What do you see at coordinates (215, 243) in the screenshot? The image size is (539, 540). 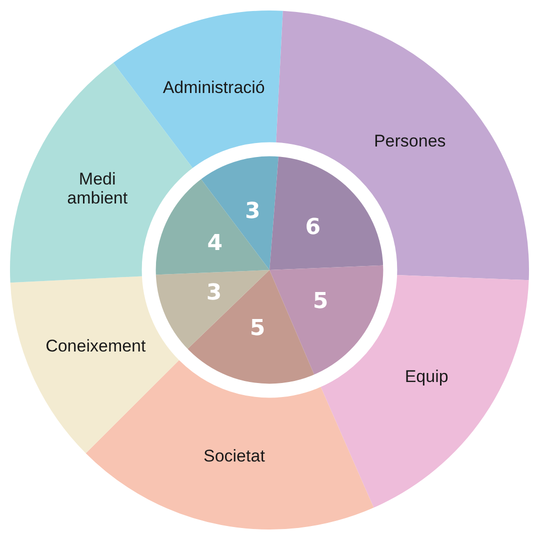 I see `data-label: 4` at bounding box center [215, 243].